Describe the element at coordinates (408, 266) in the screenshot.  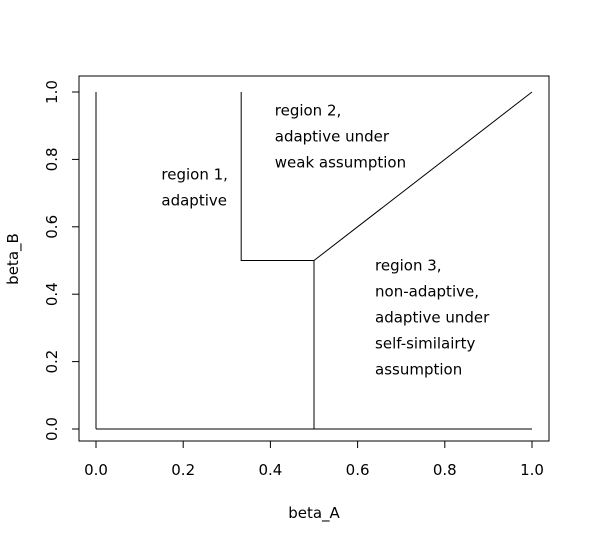
I see `annotation-line: region 3,` at that location.